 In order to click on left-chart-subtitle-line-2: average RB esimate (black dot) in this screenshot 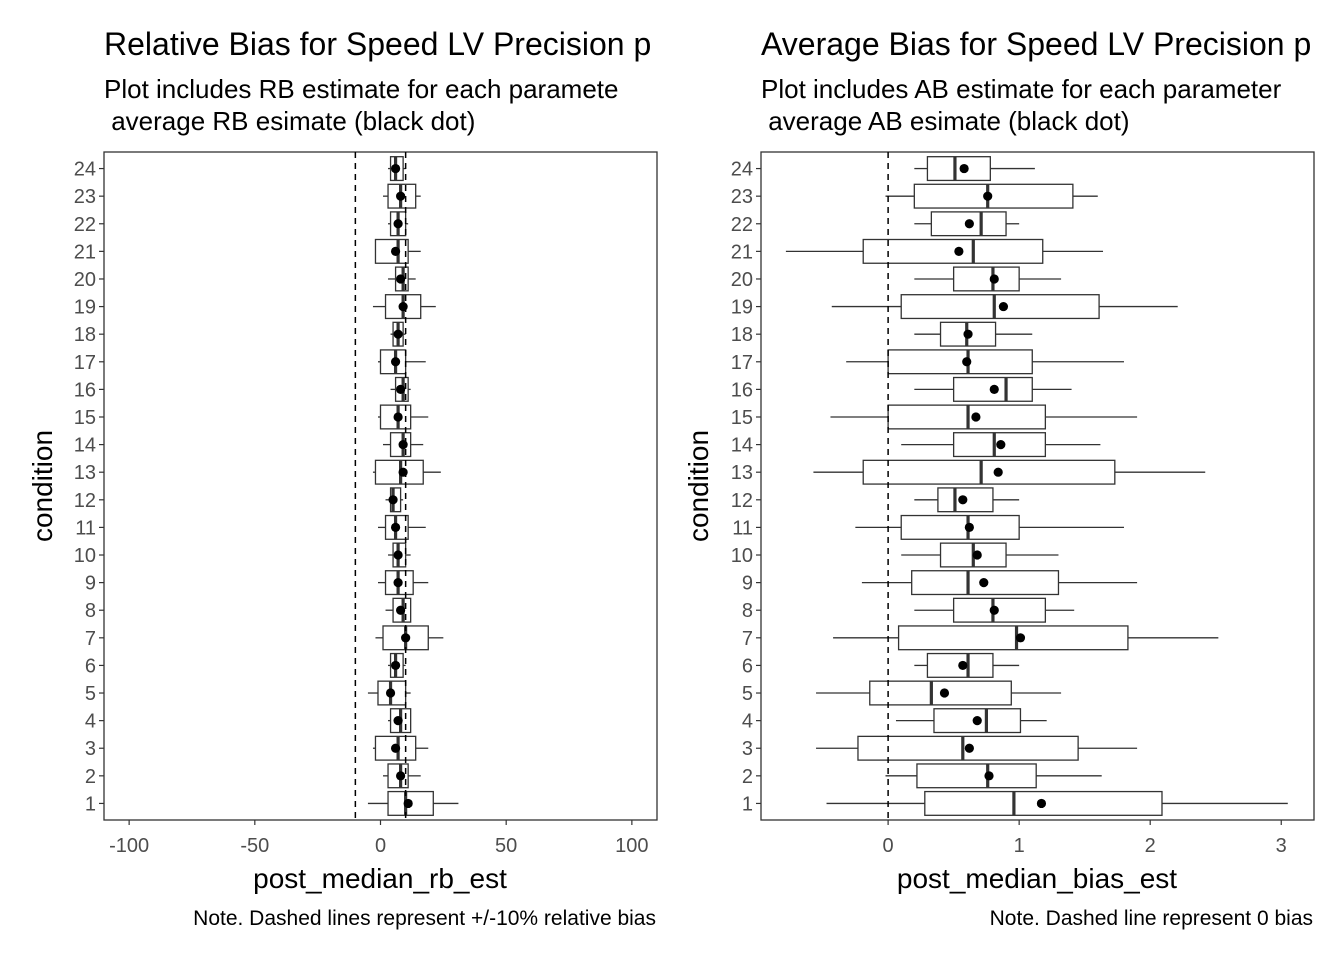, I will do `click(289, 121)`.